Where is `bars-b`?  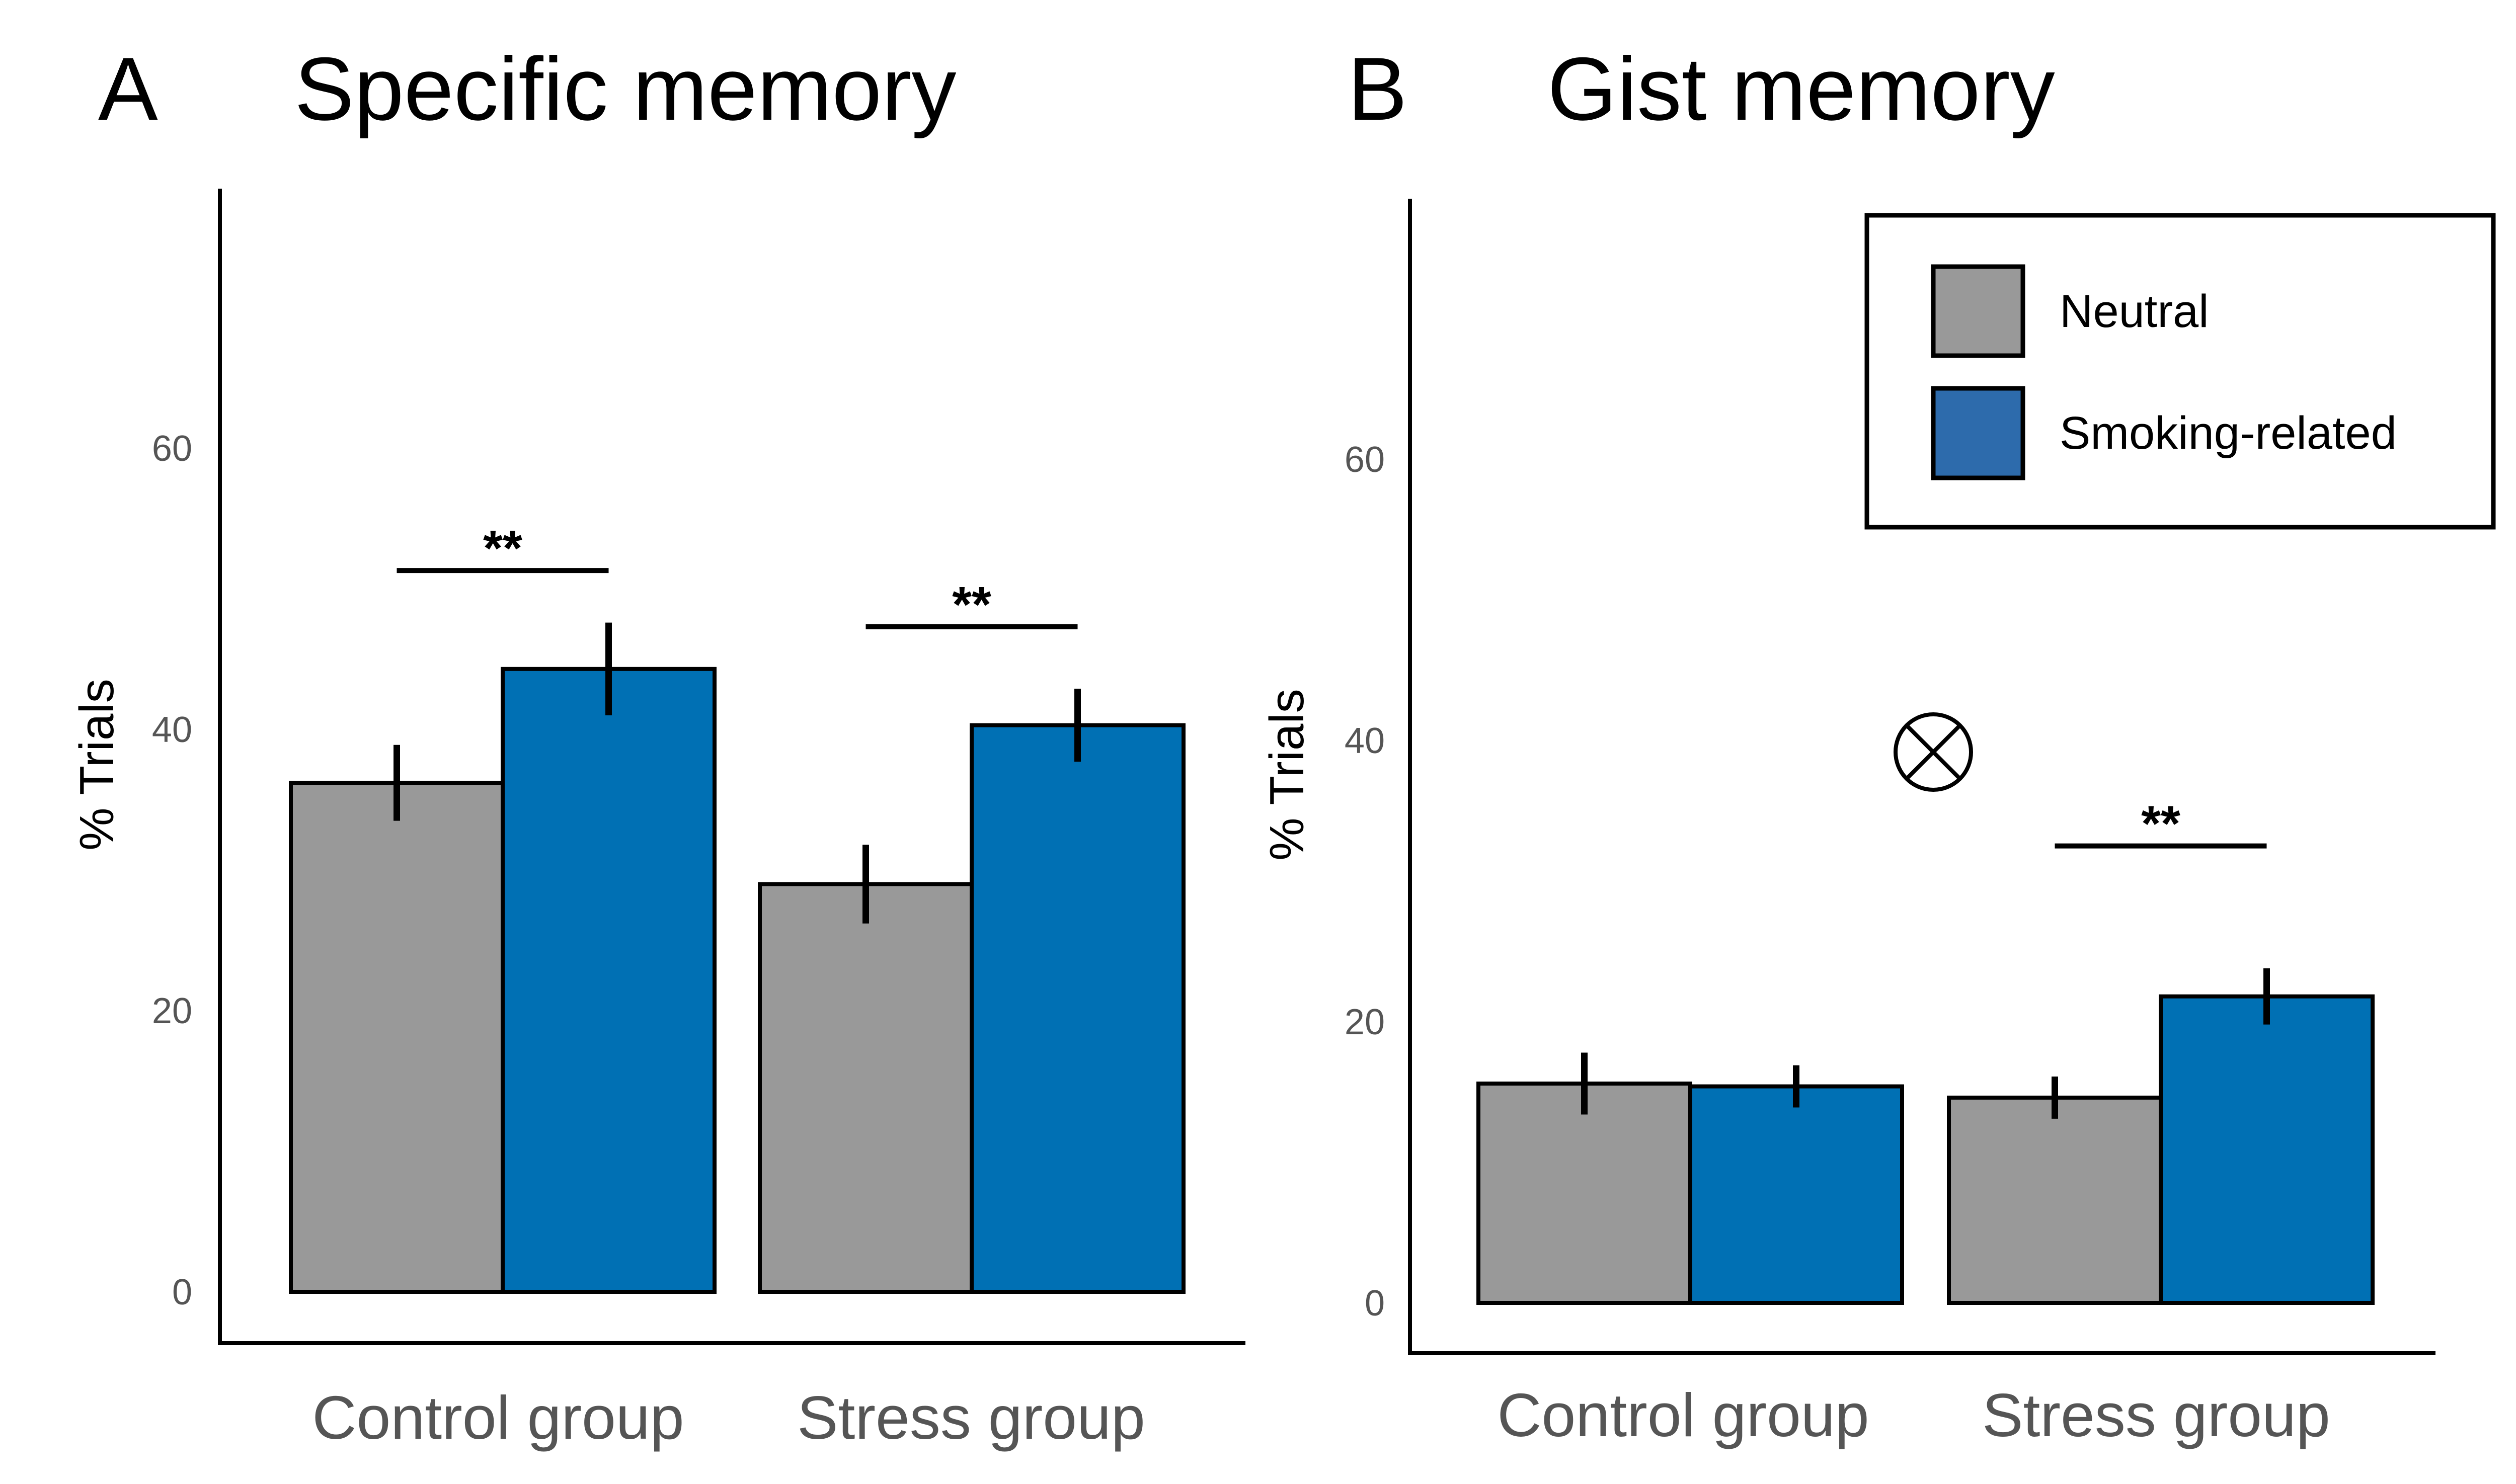 bars-b is located at coordinates (1925, 1149).